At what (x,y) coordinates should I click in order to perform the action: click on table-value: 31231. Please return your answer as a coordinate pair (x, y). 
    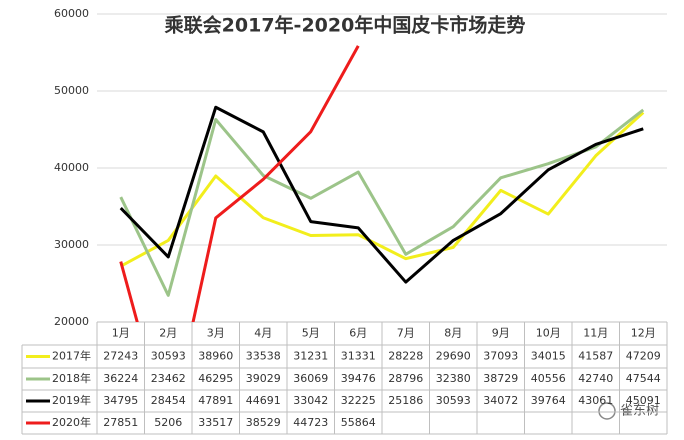
    Looking at the image, I should click on (310, 356).